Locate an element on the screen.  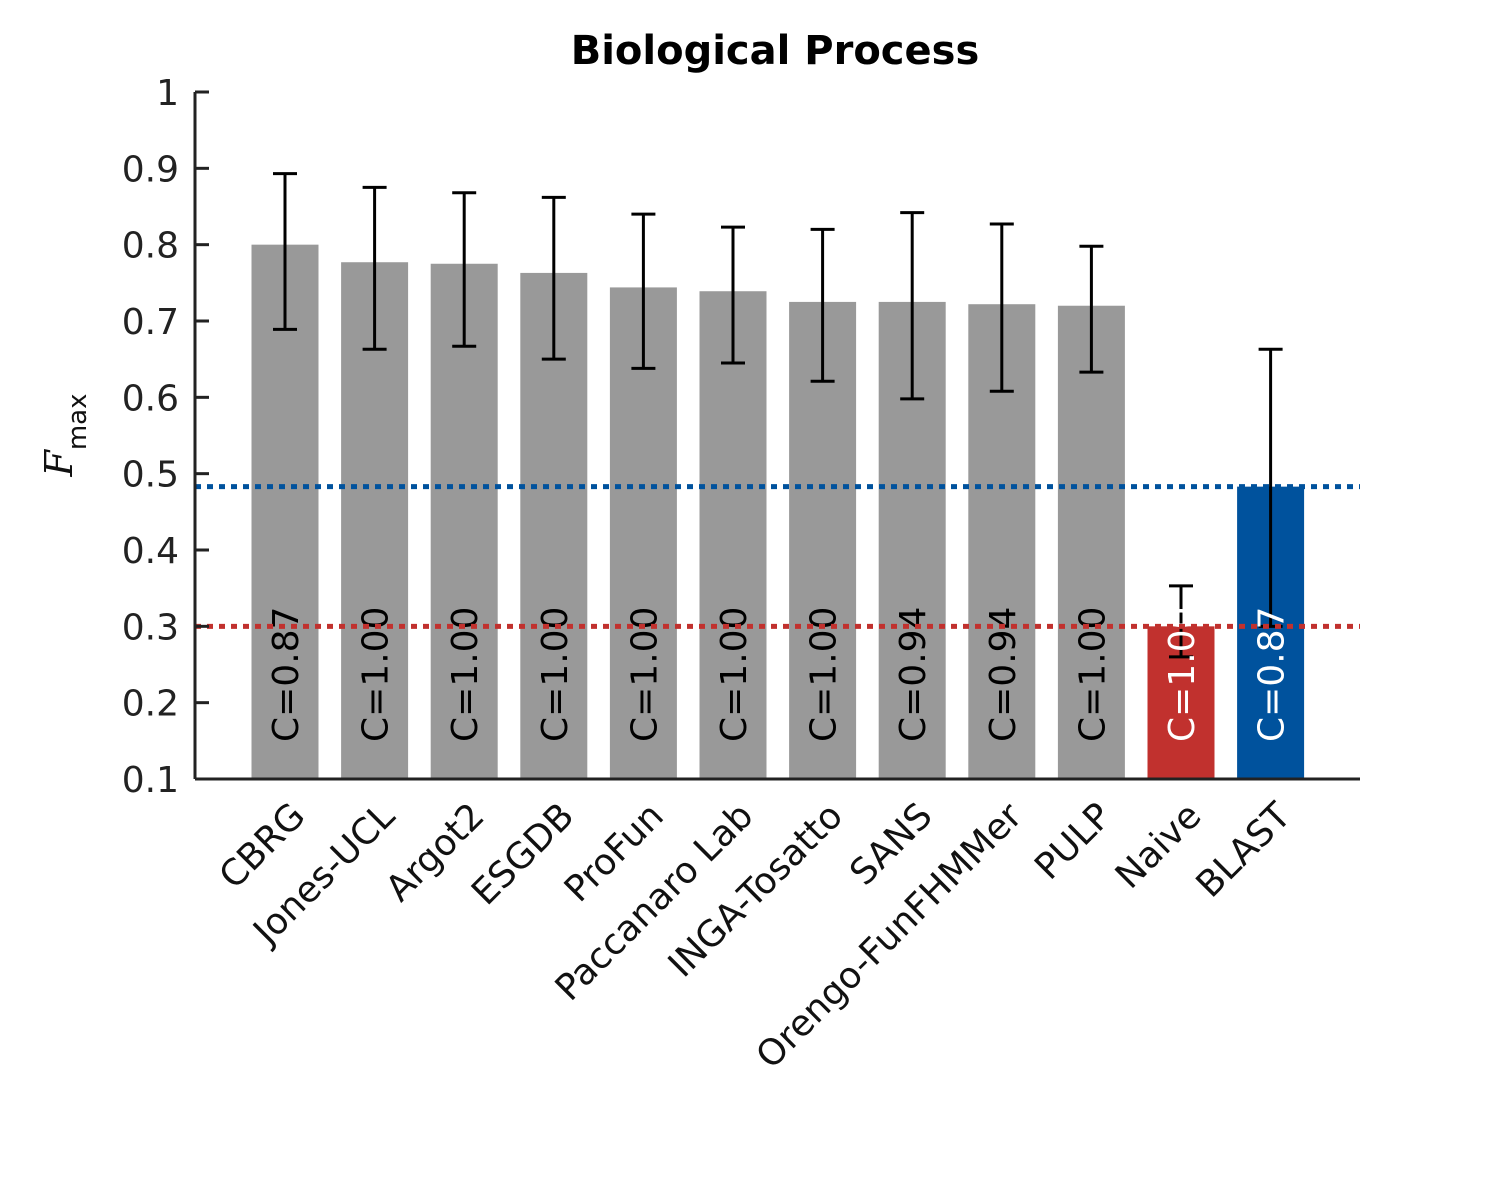
y-tick-label: 0.7 is located at coordinates (150, 322).